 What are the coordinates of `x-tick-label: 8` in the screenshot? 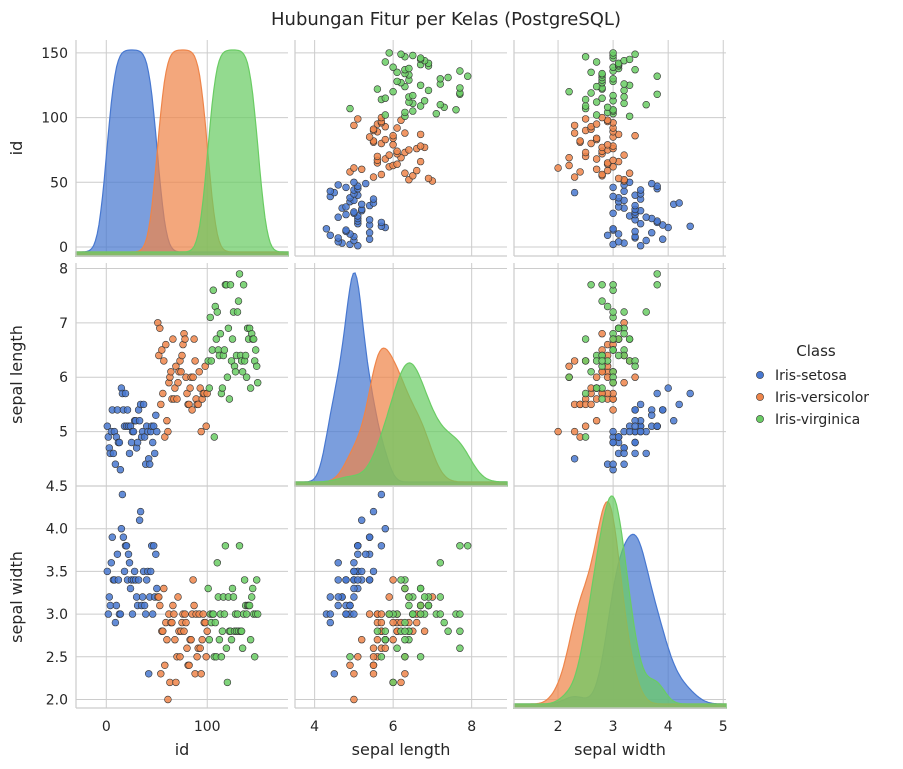 It's located at (471, 727).